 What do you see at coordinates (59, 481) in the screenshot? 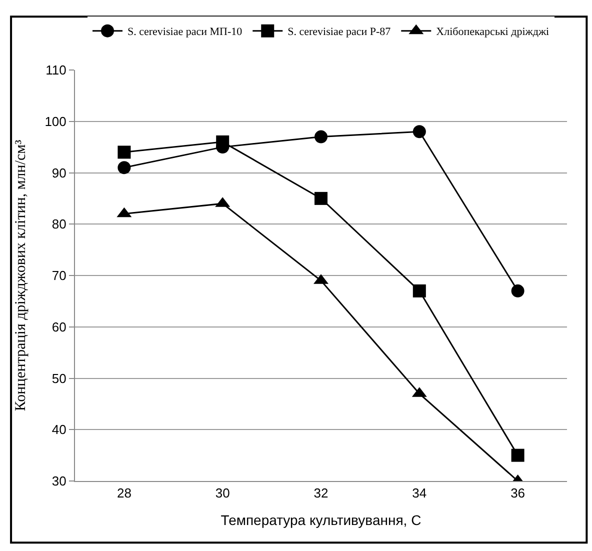
I see `y-tick-label: 30` at bounding box center [59, 481].